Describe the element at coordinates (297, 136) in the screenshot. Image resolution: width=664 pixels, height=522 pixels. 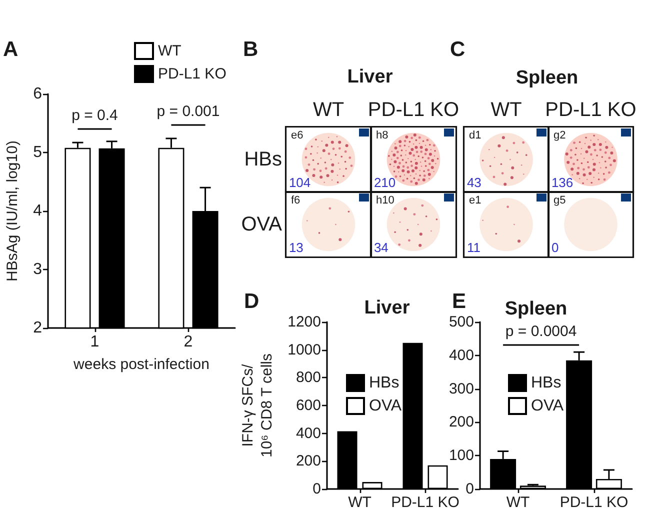
I see `annotation: e6` at that location.